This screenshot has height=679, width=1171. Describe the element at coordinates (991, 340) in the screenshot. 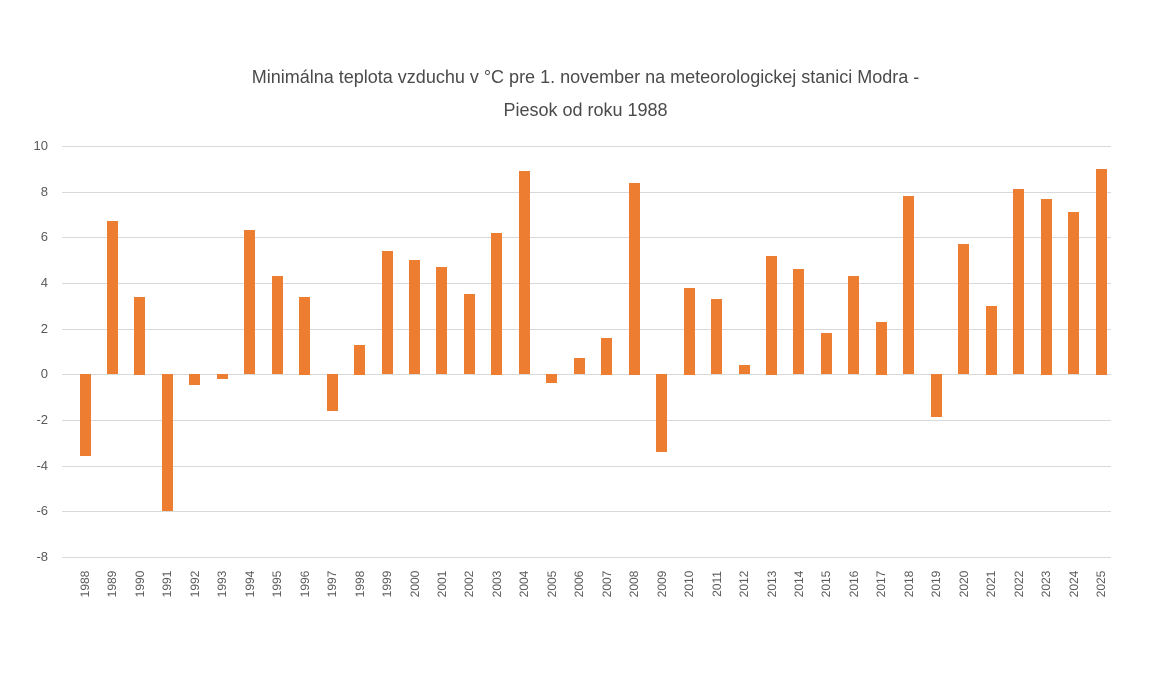

I see `bar-2021` at that location.